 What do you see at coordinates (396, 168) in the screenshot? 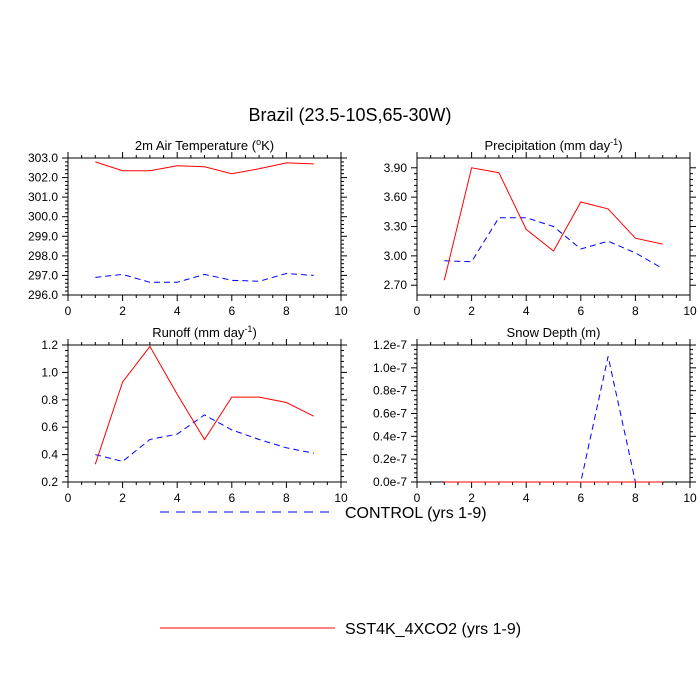
I see `y-tick-label: 3.90` at bounding box center [396, 168].